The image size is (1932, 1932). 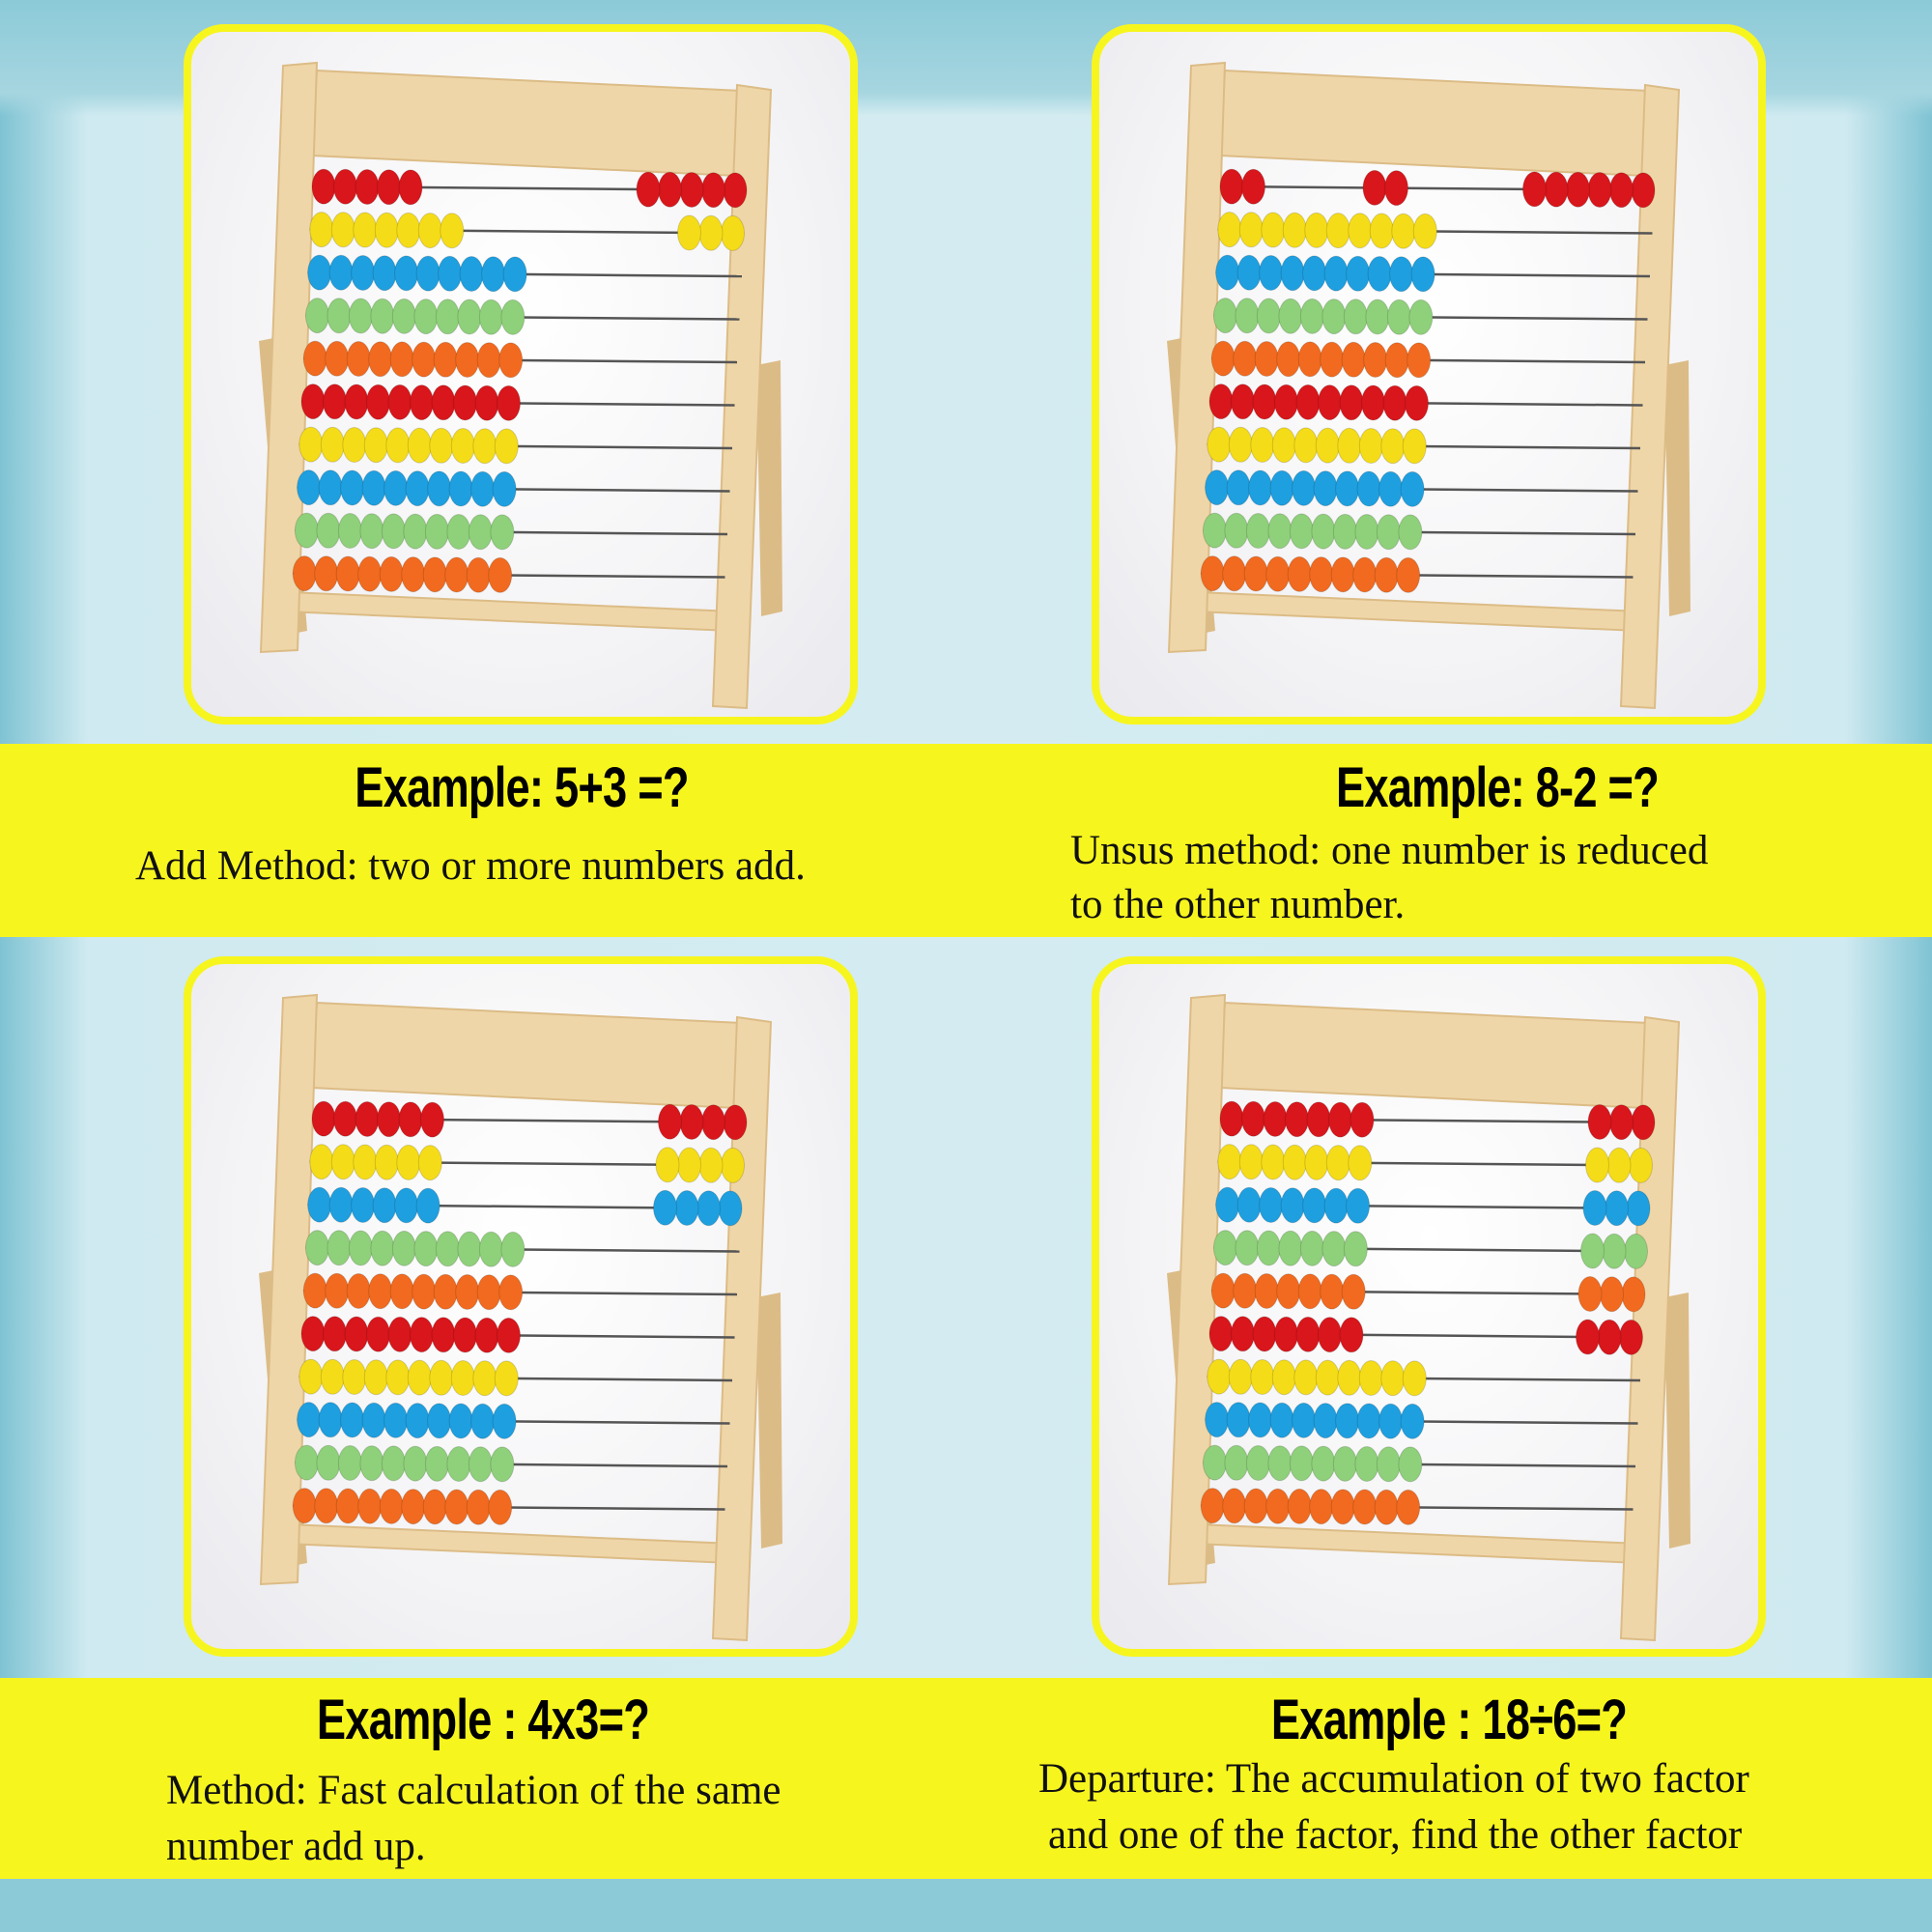 I want to click on example-desc-subtraction-line1: Unsus method: one number is reduced, so click(x=1389, y=850).